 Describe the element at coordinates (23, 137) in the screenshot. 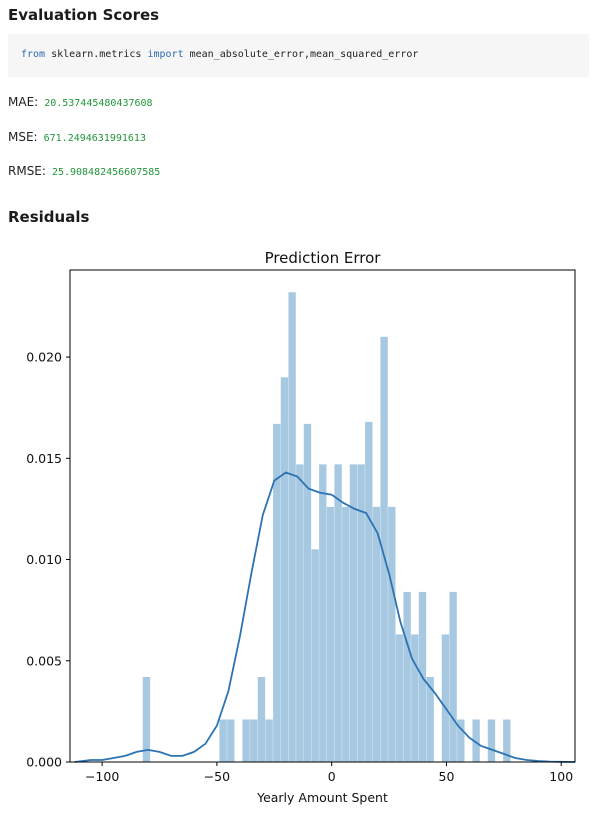

I see `metric-label: MSE:` at that location.